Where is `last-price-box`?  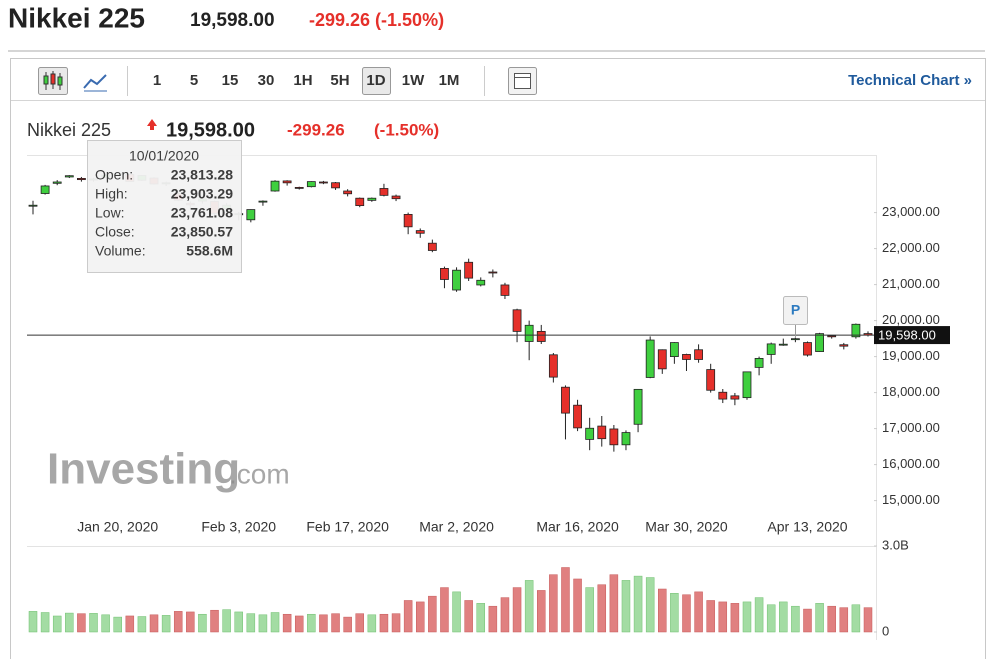 last-price-box is located at coordinates (912, 335).